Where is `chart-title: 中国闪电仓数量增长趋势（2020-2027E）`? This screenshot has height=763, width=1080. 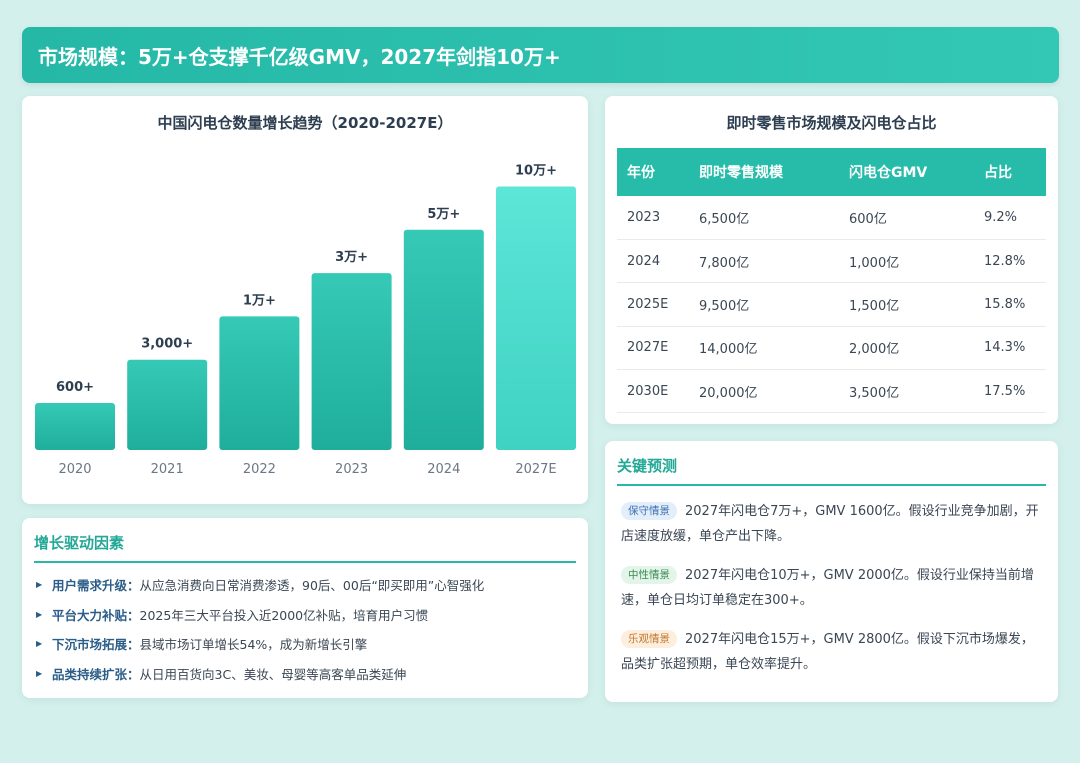
chart-title: 中国闪电仓数量增长趋势（2020-2027E） is located at coordinates (305, 123).